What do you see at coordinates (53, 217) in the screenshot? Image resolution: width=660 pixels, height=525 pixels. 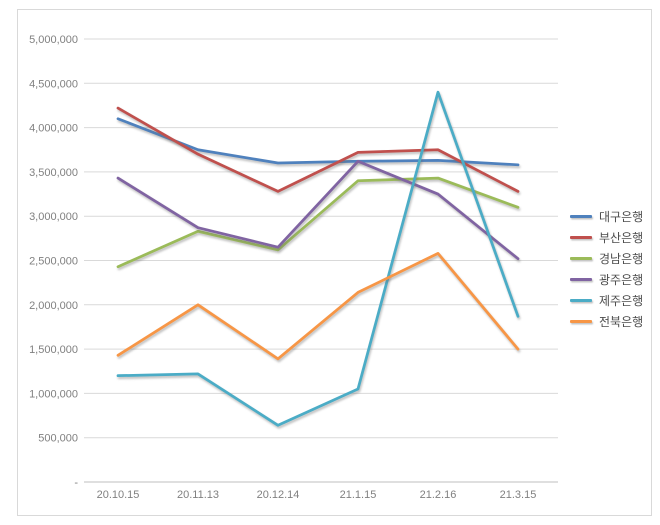 I see `y-axis-tick-label: 3,000,000` at bounding box center [53, 217].